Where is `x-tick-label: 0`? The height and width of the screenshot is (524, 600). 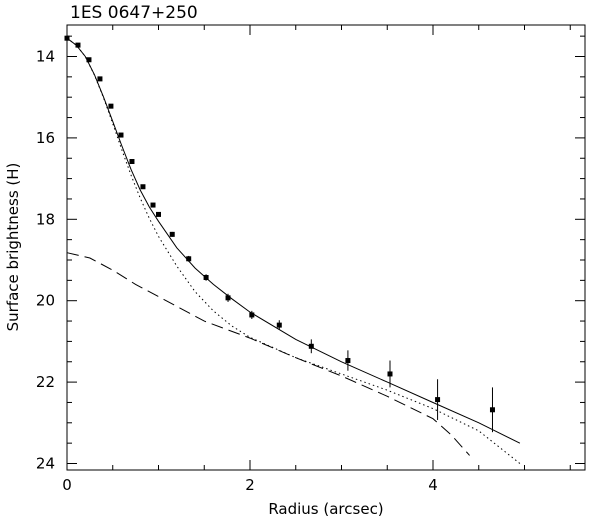 x-tick-label: 0 is located at coordinates (67, 485).